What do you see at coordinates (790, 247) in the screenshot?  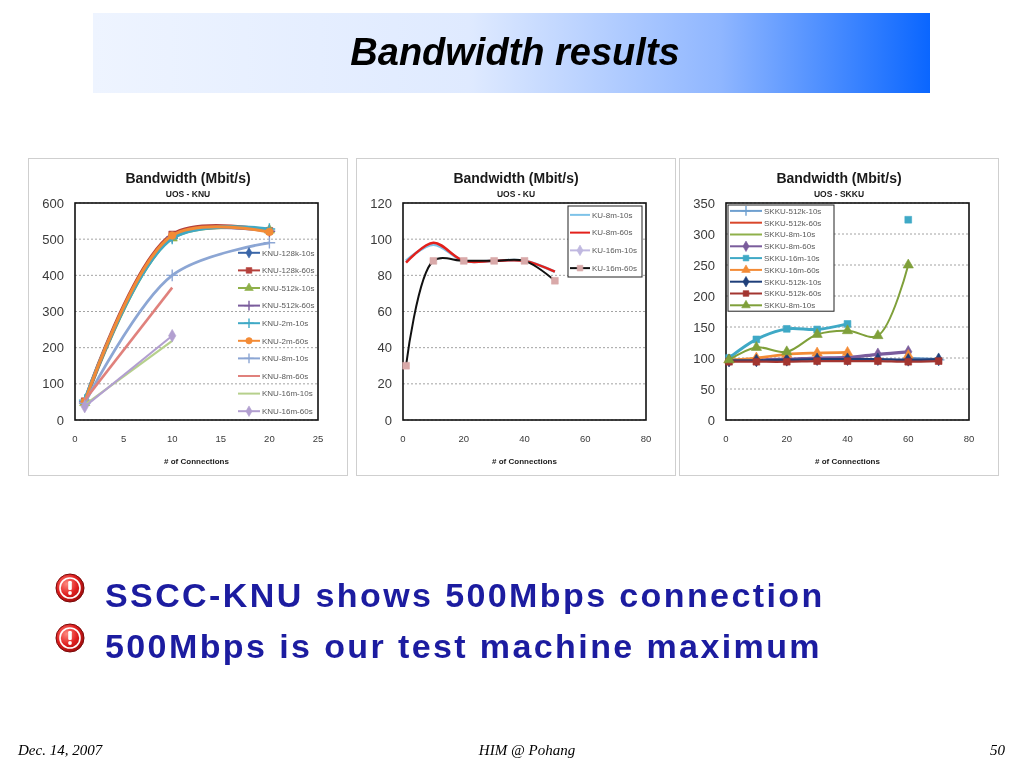 I see `legend-label: SKKU-8m-60s` at bounding box center [790, 247].